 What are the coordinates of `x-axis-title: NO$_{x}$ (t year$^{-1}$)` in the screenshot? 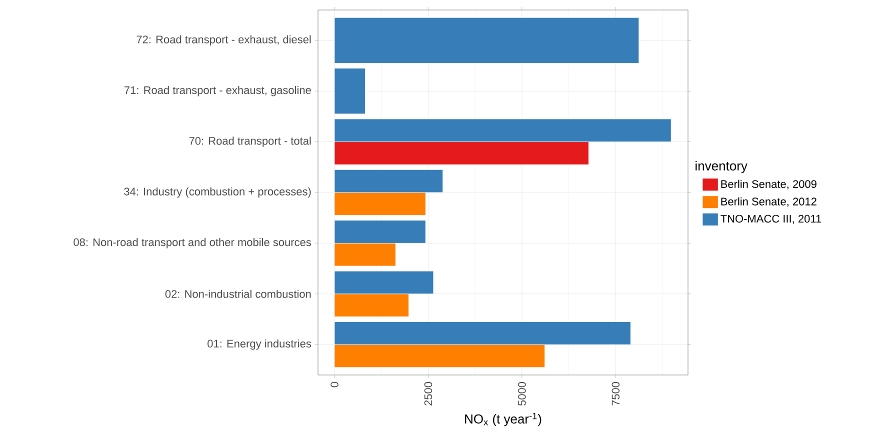 It's located at (503, 419).